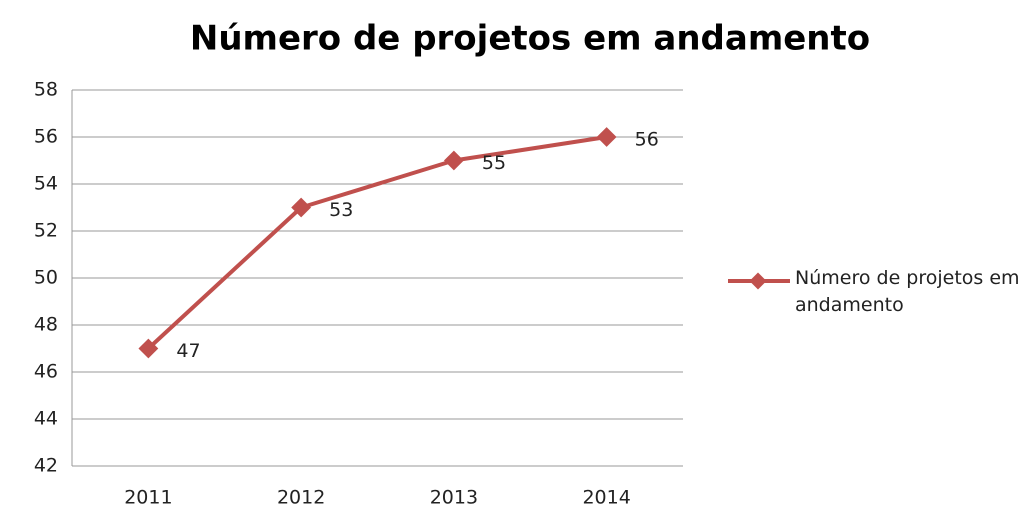 The width and height of the screenshot is (1036, 510). I want to click on y-tick-label: 54, so click(46, 184).